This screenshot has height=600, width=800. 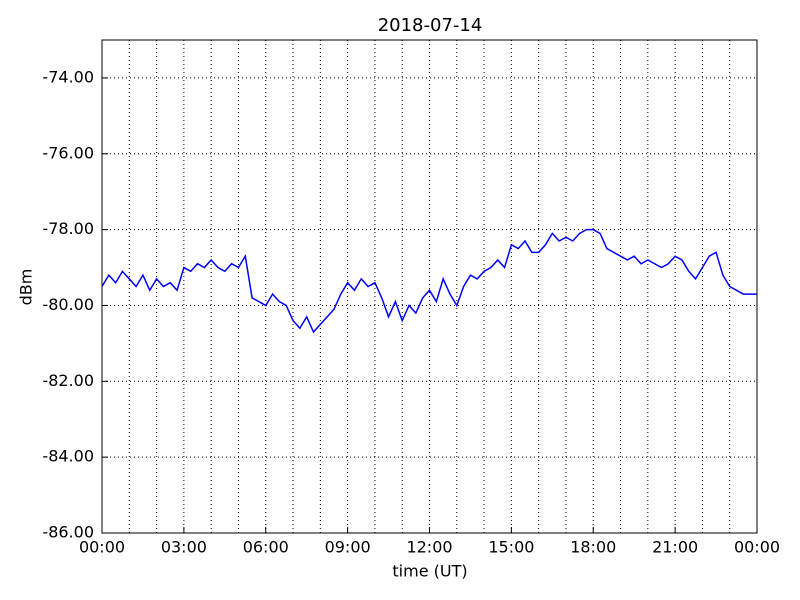 I want to click on x-tick-label: 12:00, so click(x=429, y=547).